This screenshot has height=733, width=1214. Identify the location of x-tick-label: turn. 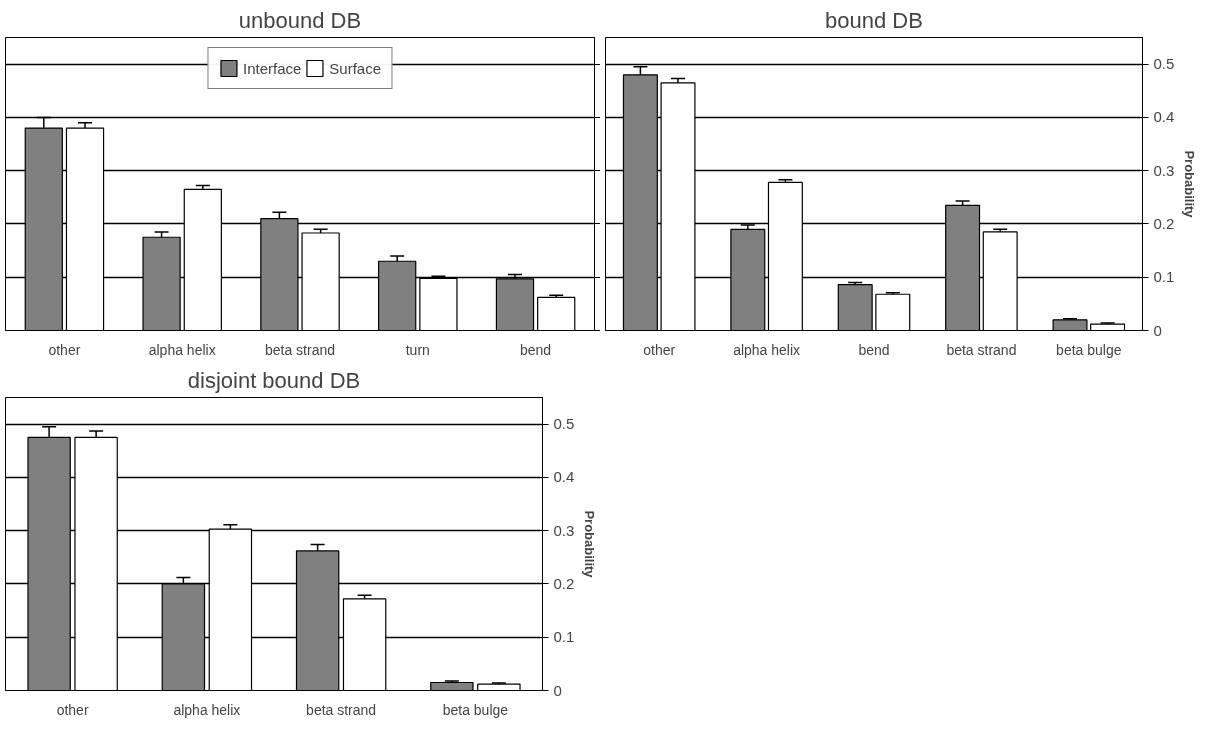
(417, 349).